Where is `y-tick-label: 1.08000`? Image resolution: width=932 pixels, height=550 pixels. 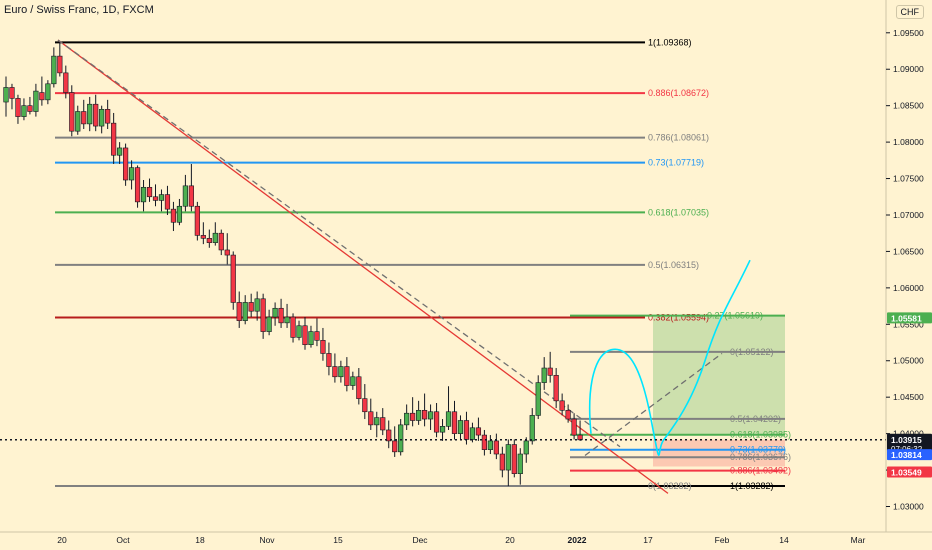
y-tick-label: 1.08000 is located at coordinates (908, 142).